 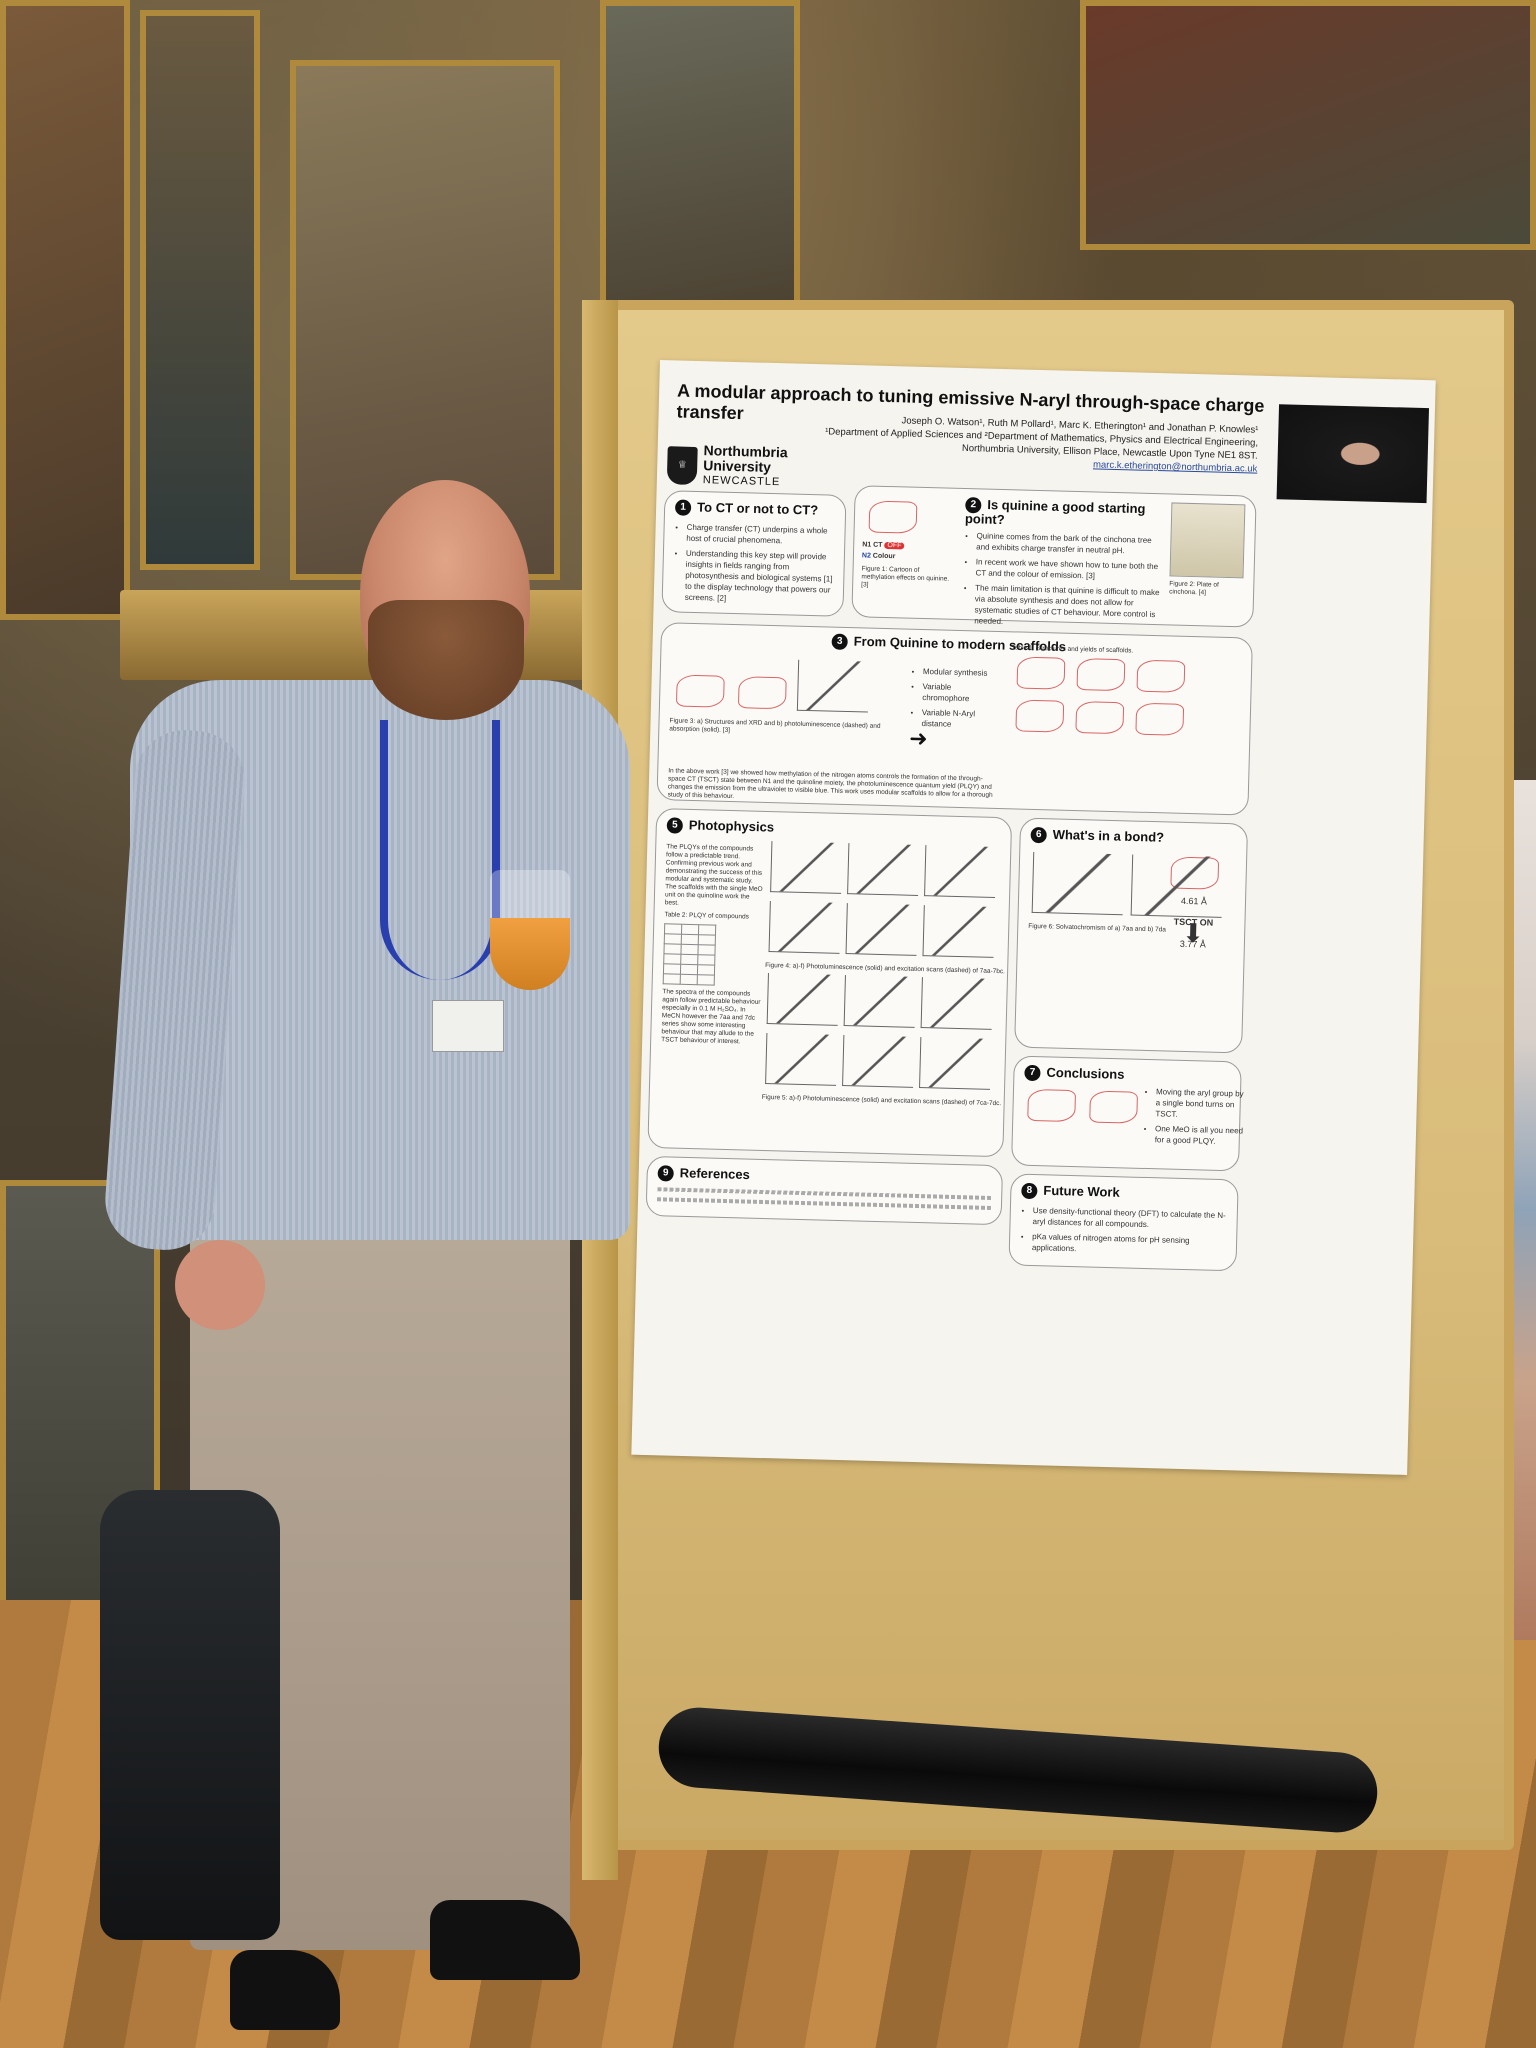 I want to click on reference-line, so click(x=823, y=1203).